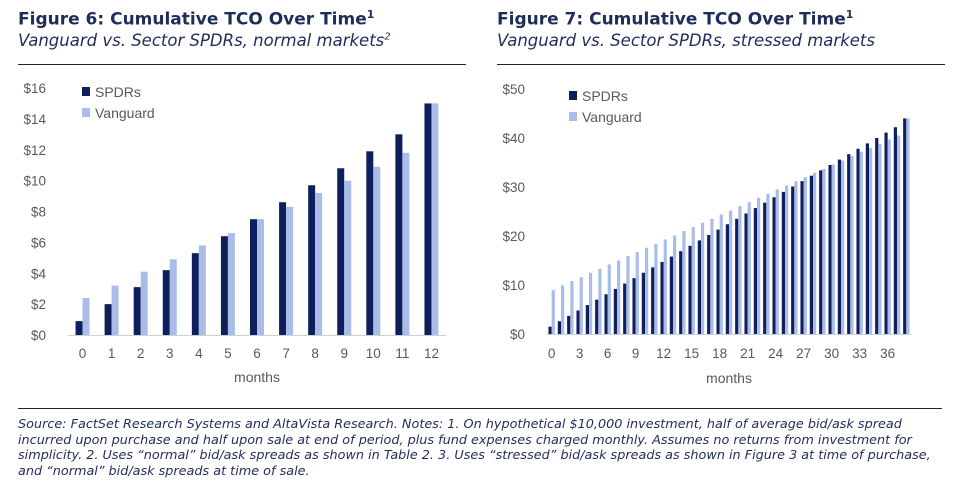  What do you see at coordinates (691, 353) in the screenshot?
I see `figure-7-x-tick-label: 15` at bounding box center [691, 353].